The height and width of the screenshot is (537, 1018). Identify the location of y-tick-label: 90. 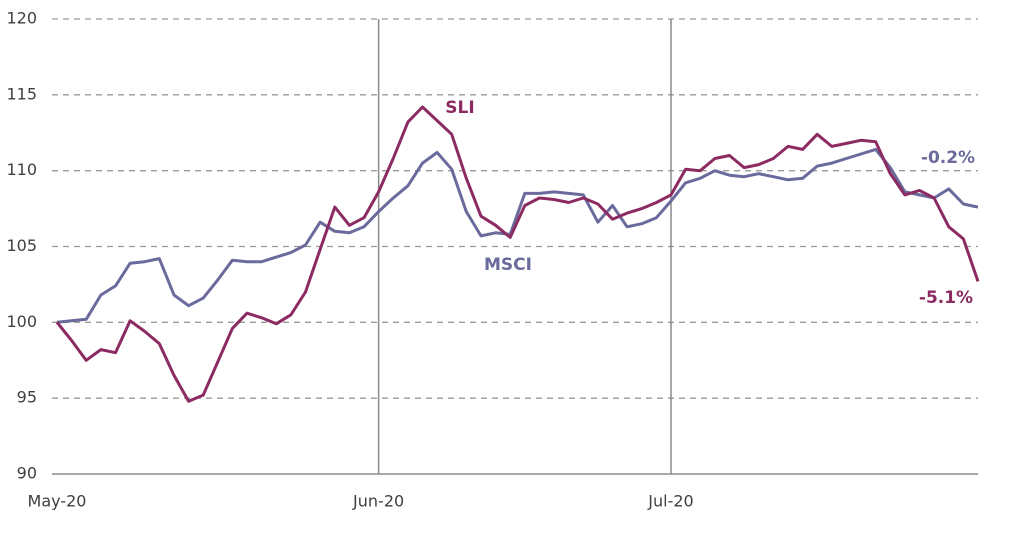
(27, 473).